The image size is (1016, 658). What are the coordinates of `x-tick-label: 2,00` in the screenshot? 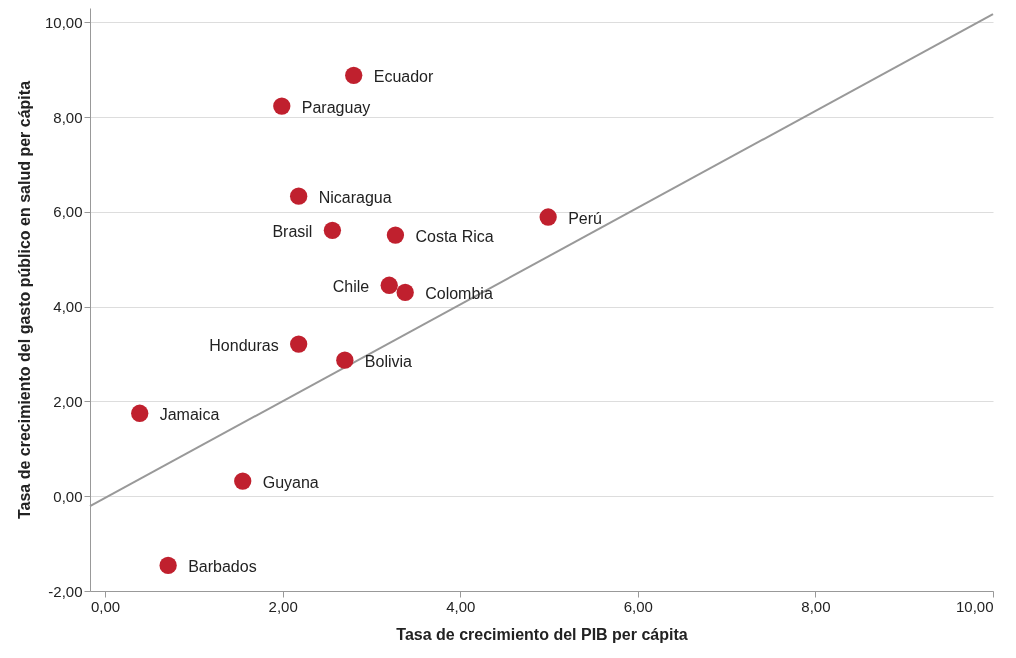 It's located at (283, 606).